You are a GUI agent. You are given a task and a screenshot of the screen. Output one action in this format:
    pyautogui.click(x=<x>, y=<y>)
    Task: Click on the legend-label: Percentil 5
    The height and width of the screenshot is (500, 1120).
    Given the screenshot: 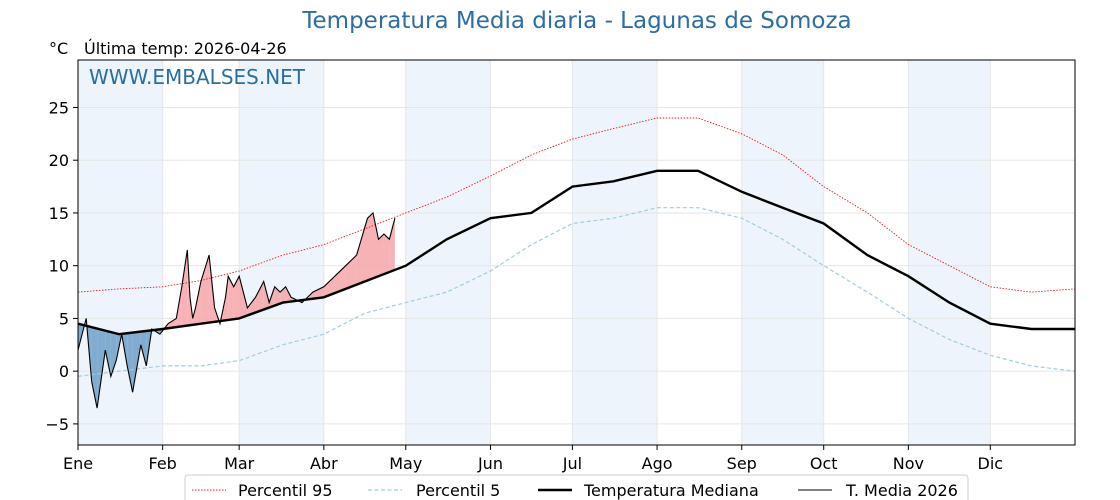 What is the action you would take?
    pyautogui.click(x=458, y=490)
    